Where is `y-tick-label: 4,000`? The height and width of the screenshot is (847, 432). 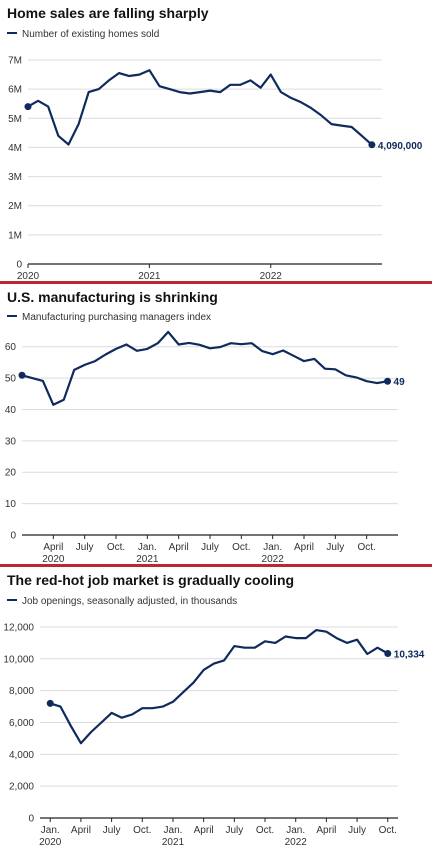 y-tick-label: 4,000 is located at coordinates (21, 755).